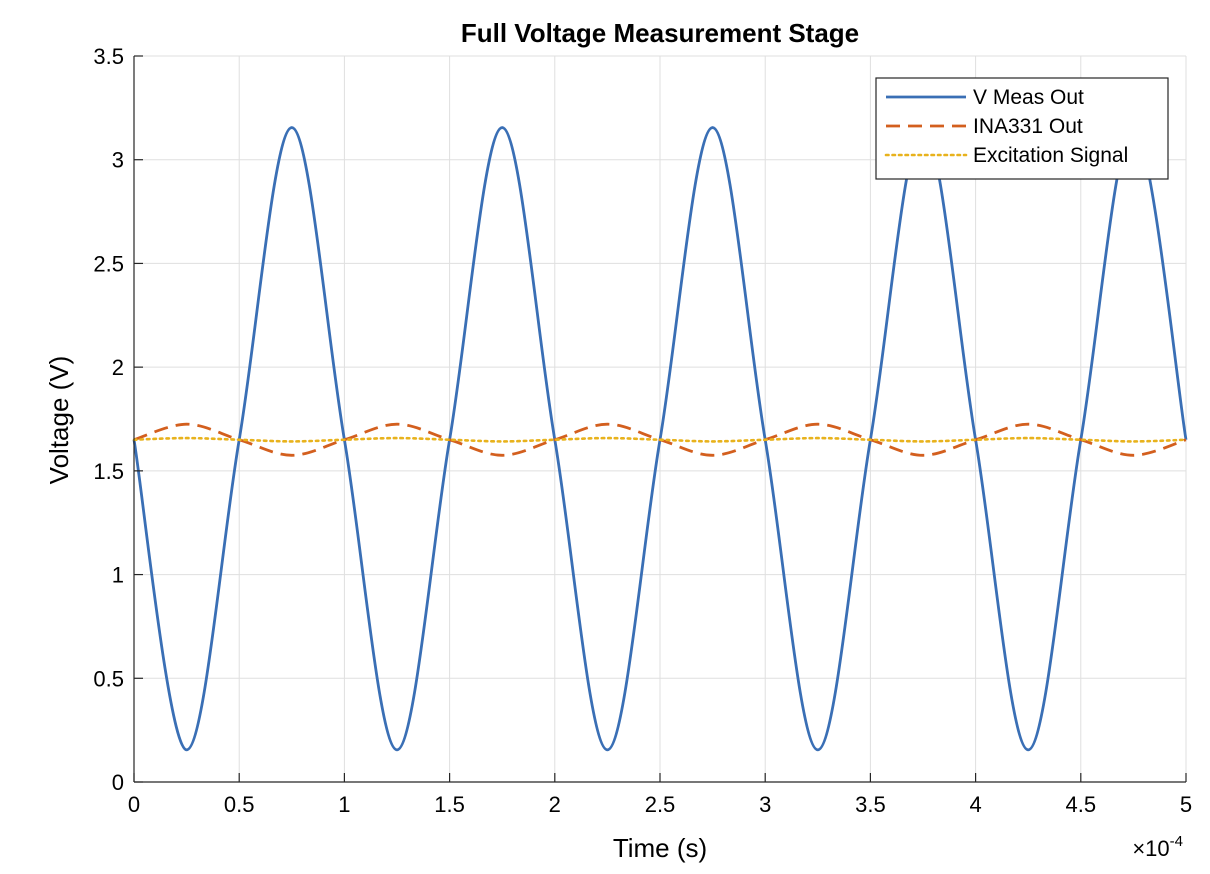  What do you see at coordinates (555, 804) in the screenshot?
I see `x-tick-label: 2` at bounding box center [555, 804].